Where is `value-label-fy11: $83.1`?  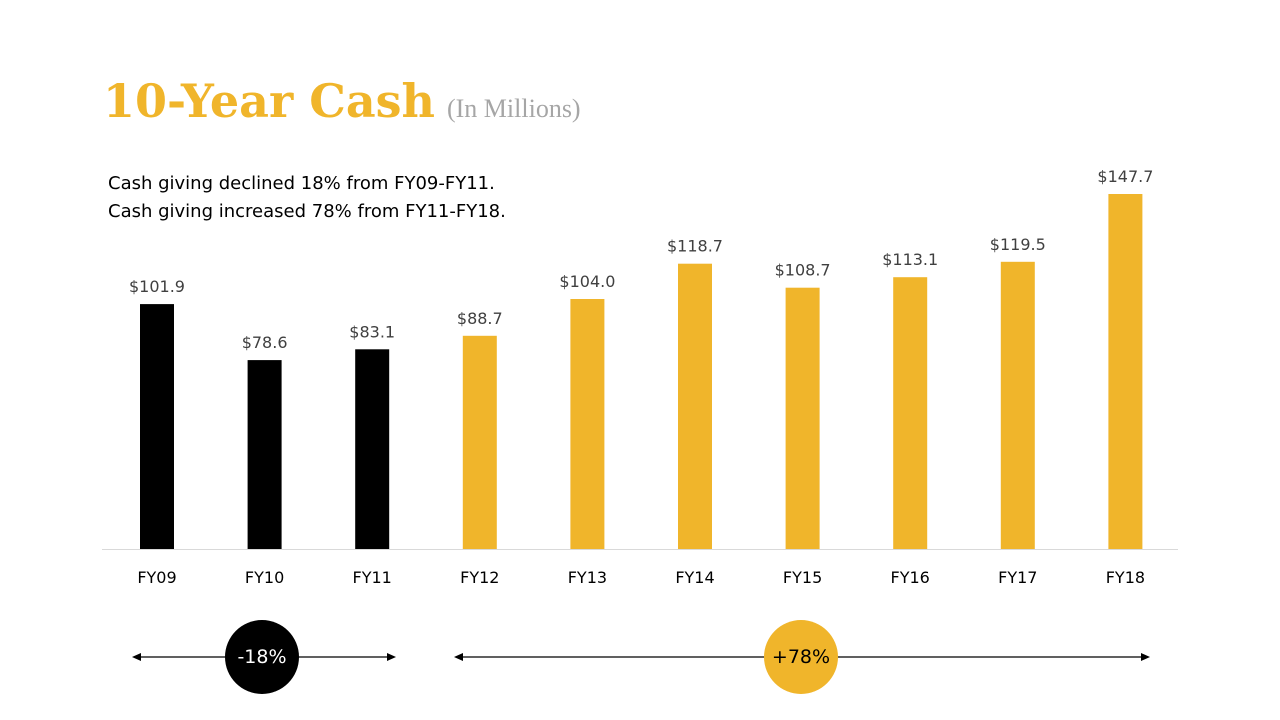
value-label-fy11: $83.1 is located at coordinates (372, 331).